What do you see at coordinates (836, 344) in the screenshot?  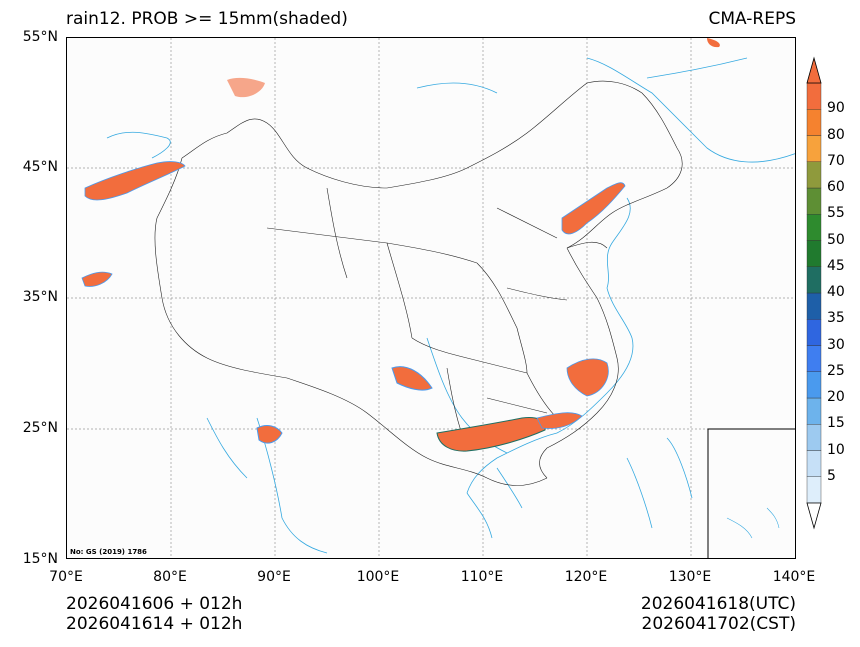 I see `colorbar-tick-label: 30` at bounding box center [836, 344].